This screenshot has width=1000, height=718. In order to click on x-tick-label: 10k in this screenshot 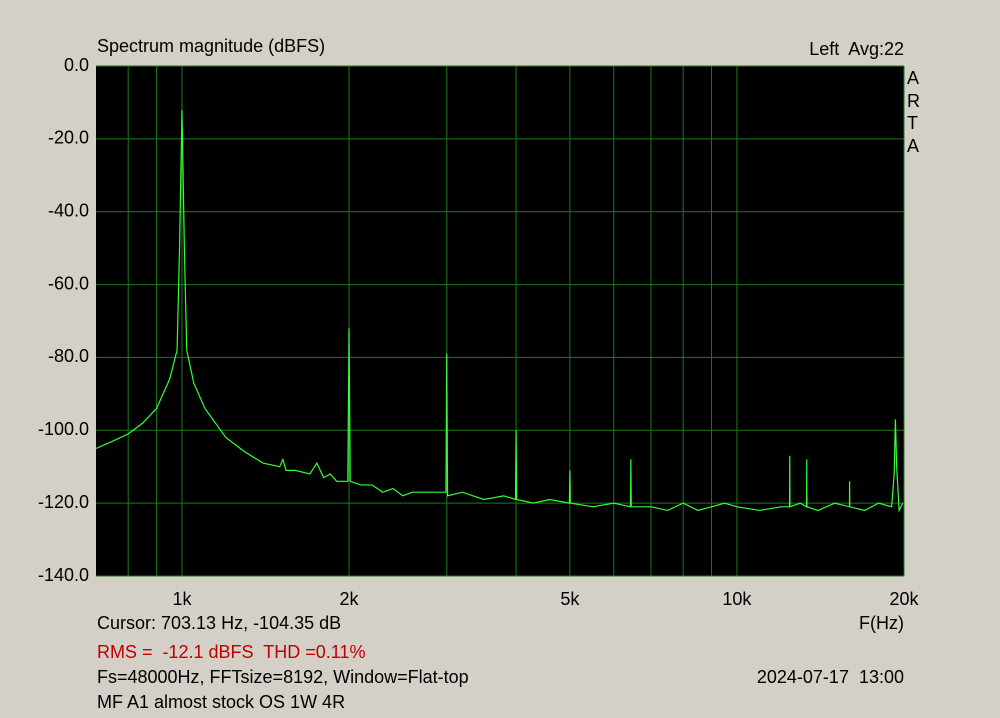, I will do `click(737, 599)`.